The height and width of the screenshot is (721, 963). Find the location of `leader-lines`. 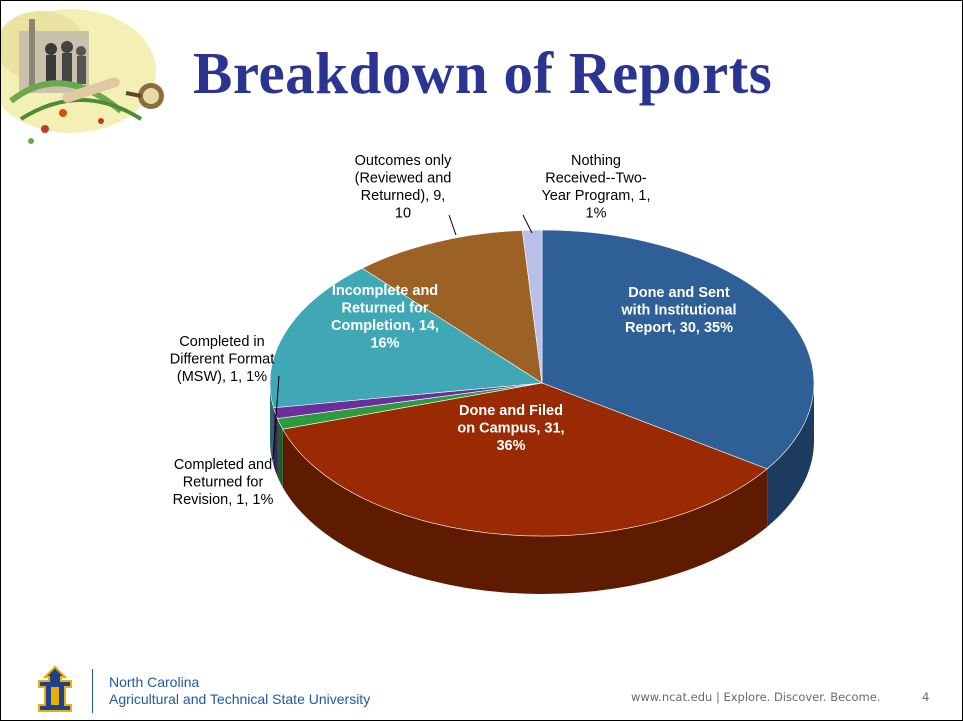

leader-lines is located at coordinates (402, 337).